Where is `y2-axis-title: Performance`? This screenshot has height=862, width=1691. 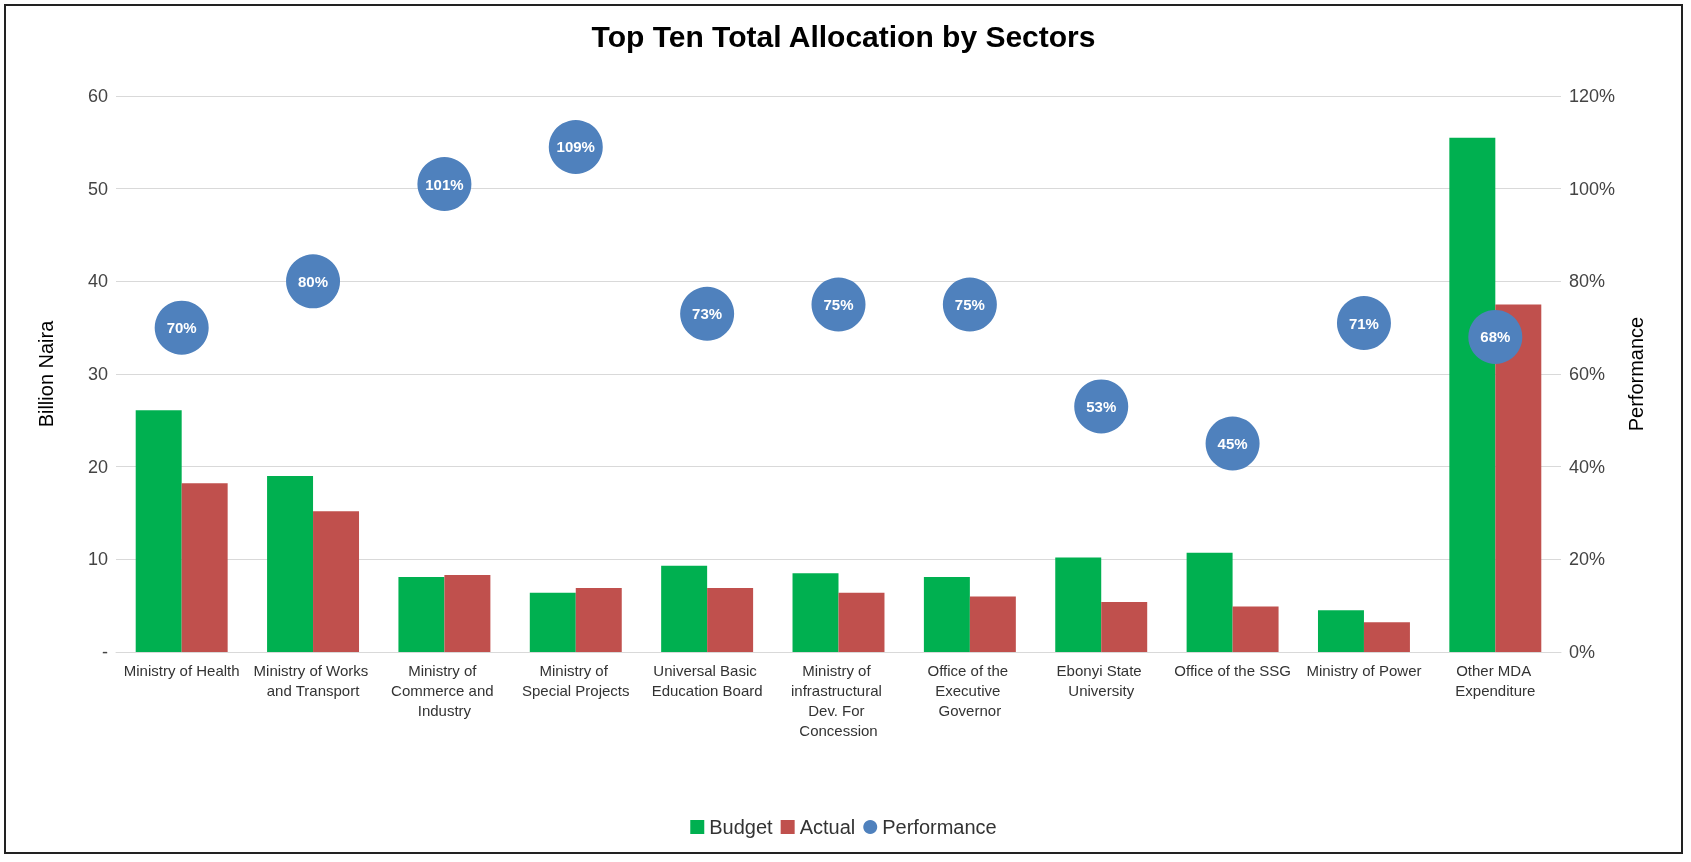 y2-axis-title: Performance is located at coordinates (1635, 374).